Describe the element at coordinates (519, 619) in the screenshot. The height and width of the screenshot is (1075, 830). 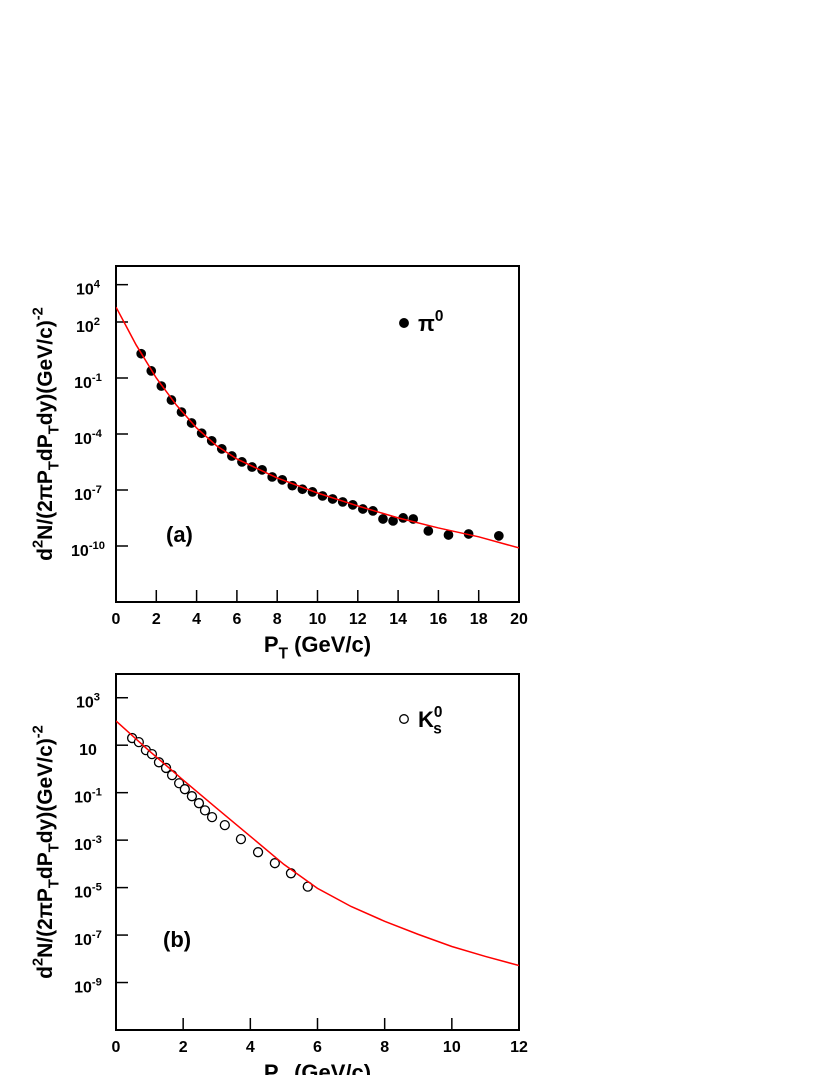
I see `x-tick-label: 20` at that location.